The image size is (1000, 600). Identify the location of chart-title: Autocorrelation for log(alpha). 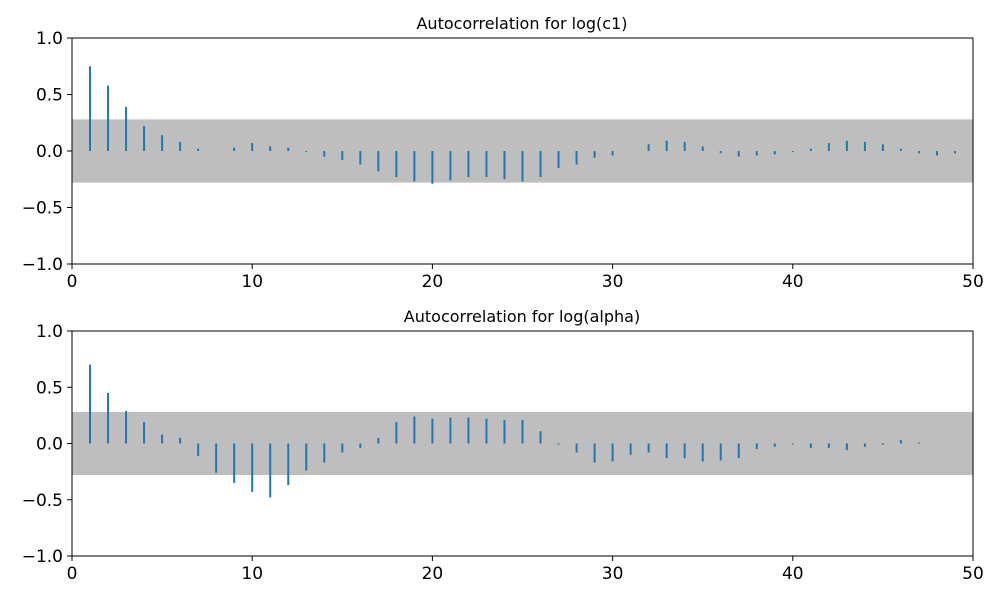
(522, 316).